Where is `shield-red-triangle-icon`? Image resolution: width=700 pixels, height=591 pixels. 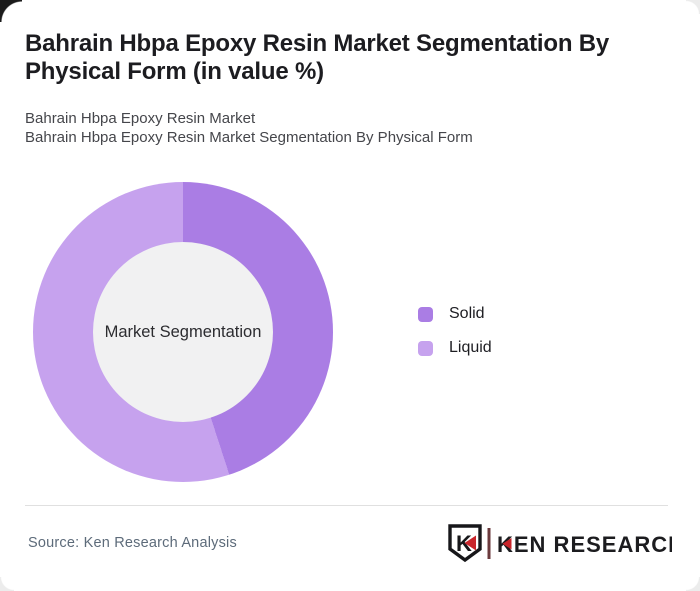
shield-red-triangle-icon is located at coordinates (470, 543).